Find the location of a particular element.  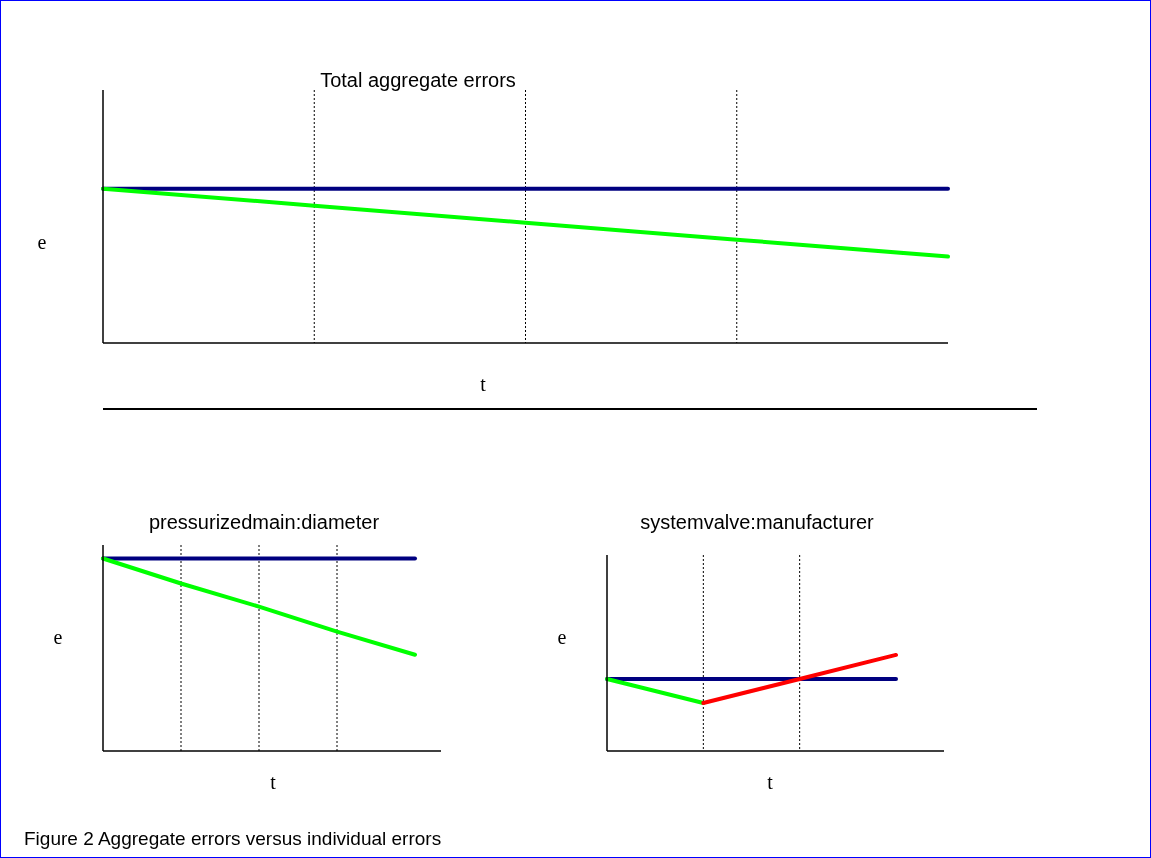

chart-title: Total aggregate errors is located at coordinates (418, 80).